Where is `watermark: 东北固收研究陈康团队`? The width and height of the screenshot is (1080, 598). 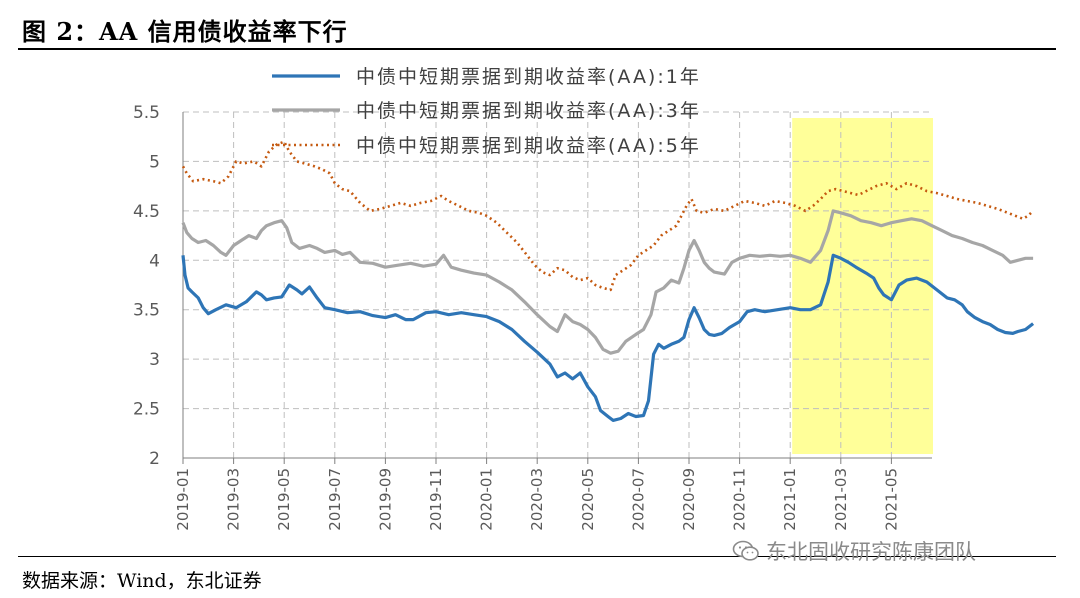 watermark: 东北固收研究陈康团队 is located at coordinates (854, 551).